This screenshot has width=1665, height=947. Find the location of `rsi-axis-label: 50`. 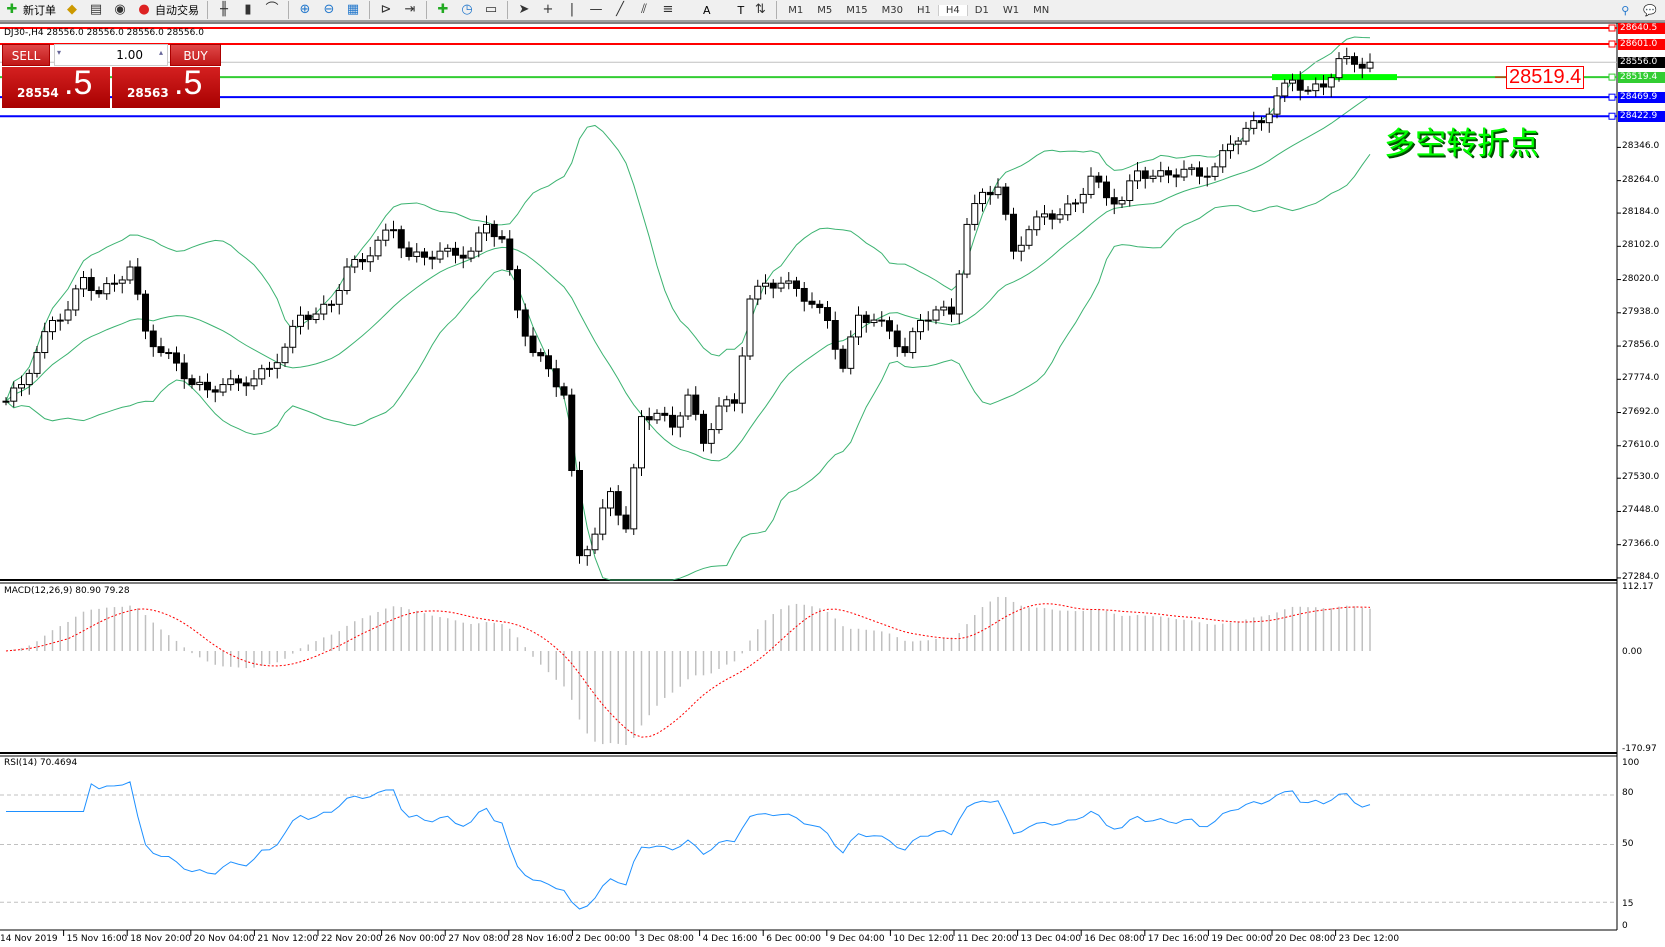

rsi-axis-label: 50 is located at coordinates (1628, 844).